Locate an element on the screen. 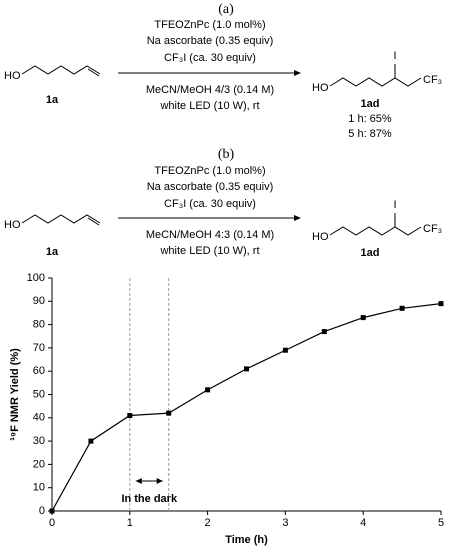 The width and height of the screenshot is (452, 550). x-tick-label: 0 is located at coordinates (52, 523).